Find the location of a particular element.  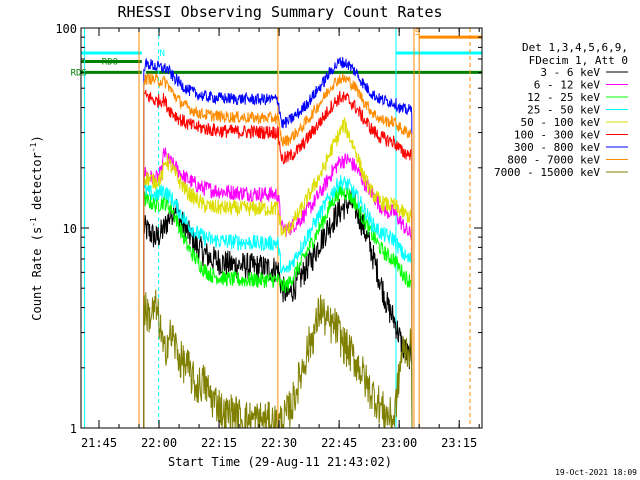

legend-entry-label: 300 - 800 keV is located at coordinates (557, 147).